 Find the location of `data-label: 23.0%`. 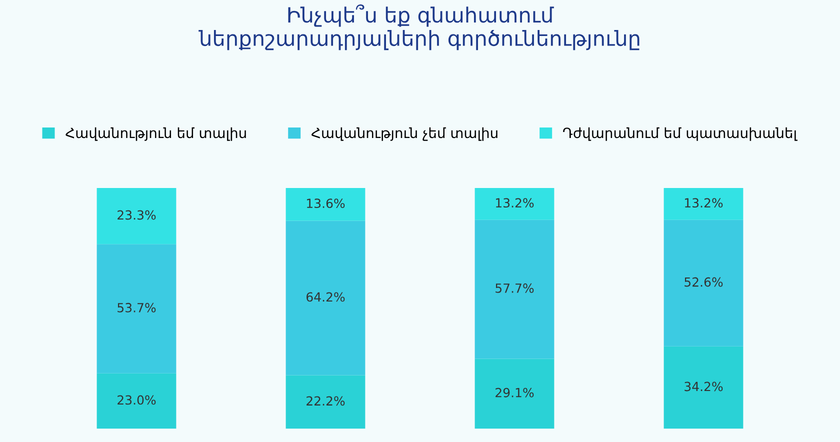

data-label: 23.0% is located at coordinates (137, 400).